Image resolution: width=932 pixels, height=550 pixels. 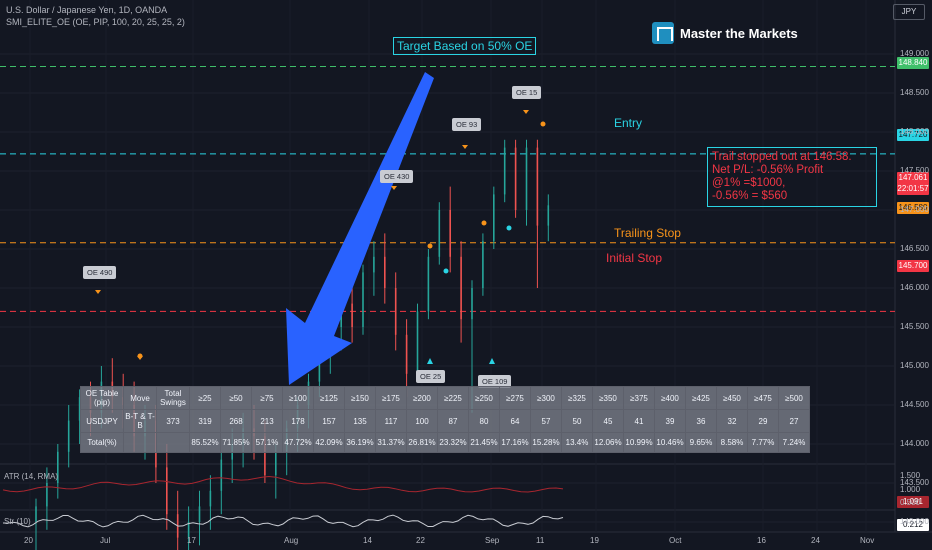 What do you see at coordinates (815, 540) in the screenshot?
I see `x-tick-label: 24` at bounding box center [815, 540].